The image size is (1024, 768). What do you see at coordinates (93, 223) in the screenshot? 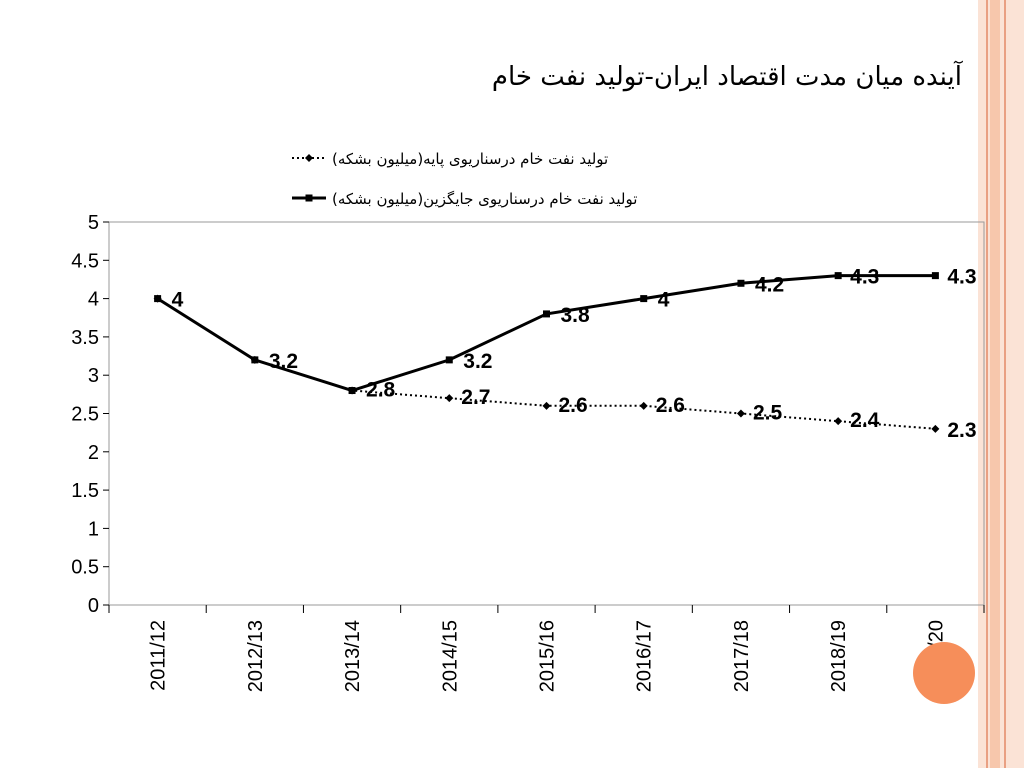
I see `y-tick-label: 5` at bounding box center [93, 223].